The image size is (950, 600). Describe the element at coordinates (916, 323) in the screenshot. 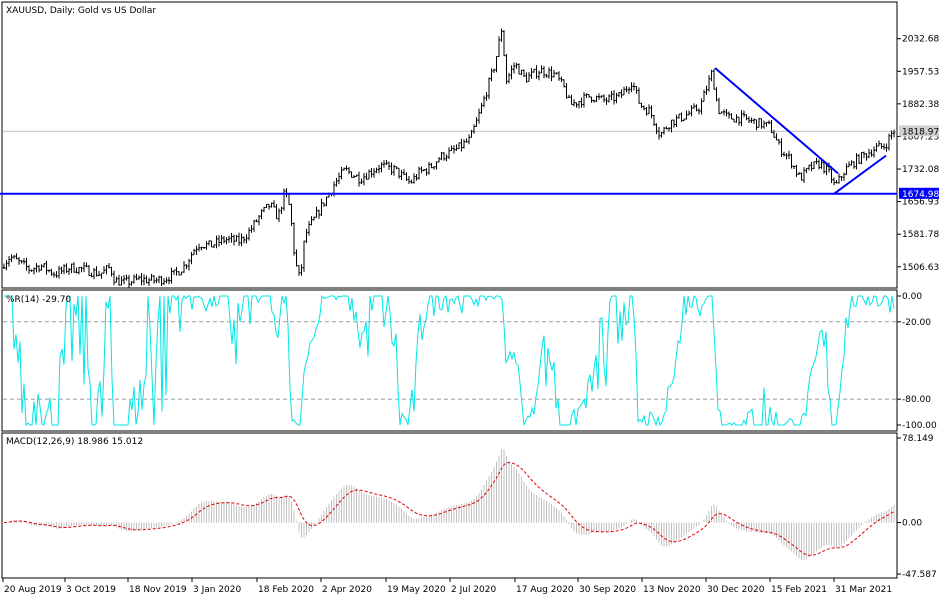

I see `wpr-tick-label: -20.00` at that location.